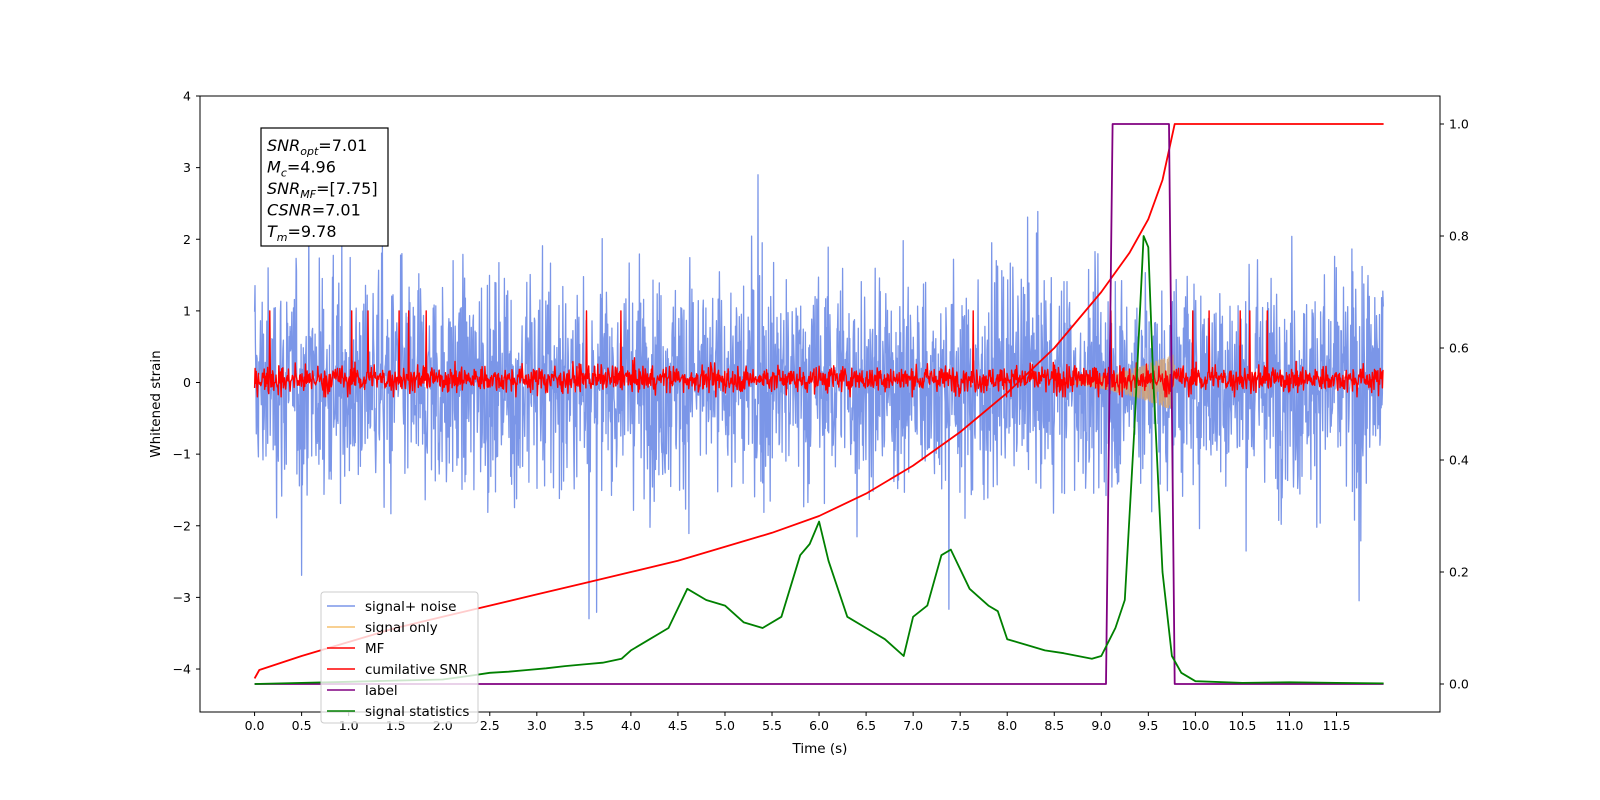  I want to click on y-axis-label: Whitened strain, so click(156, 403).